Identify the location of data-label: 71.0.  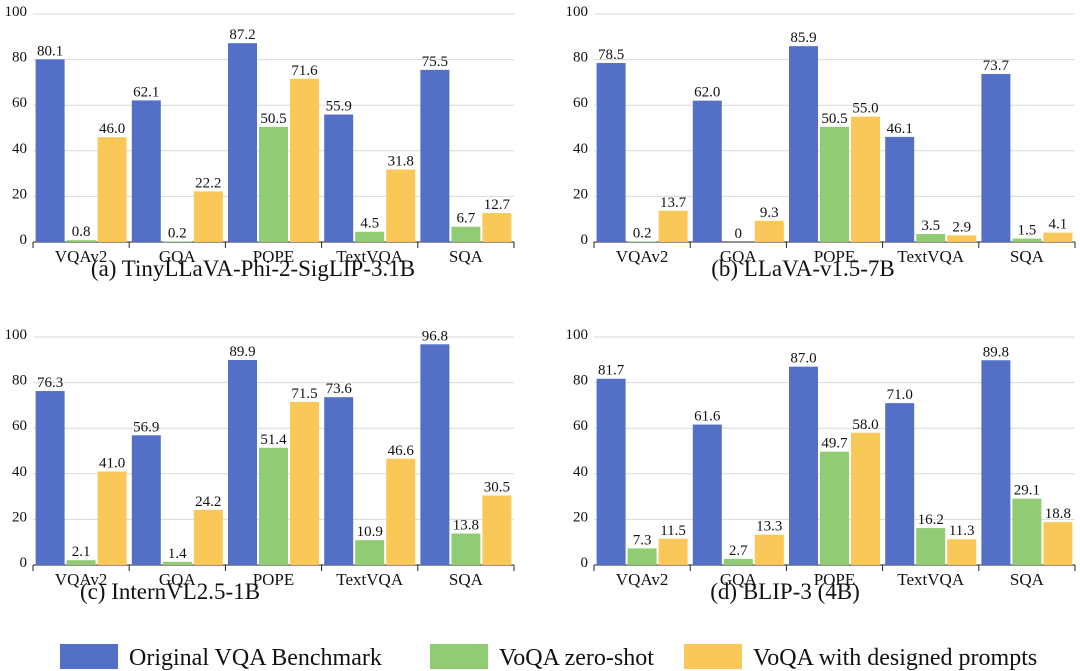
(900, 395).